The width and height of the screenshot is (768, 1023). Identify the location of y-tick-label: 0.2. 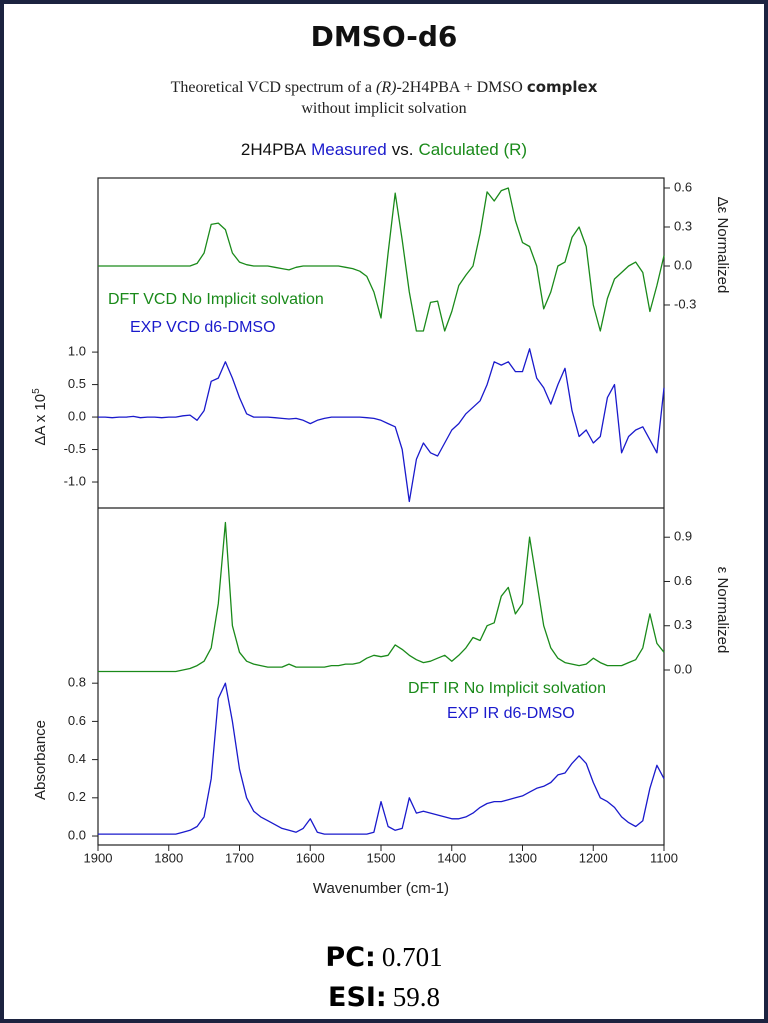
(77, 796).